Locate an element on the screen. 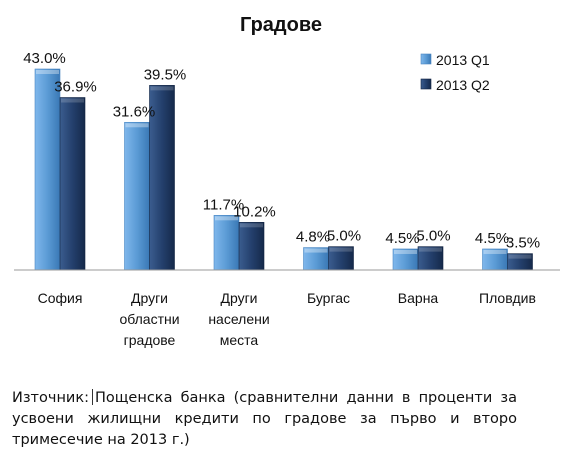  data-label-q2-1: 39.5% is located at coordinates (165, 74).